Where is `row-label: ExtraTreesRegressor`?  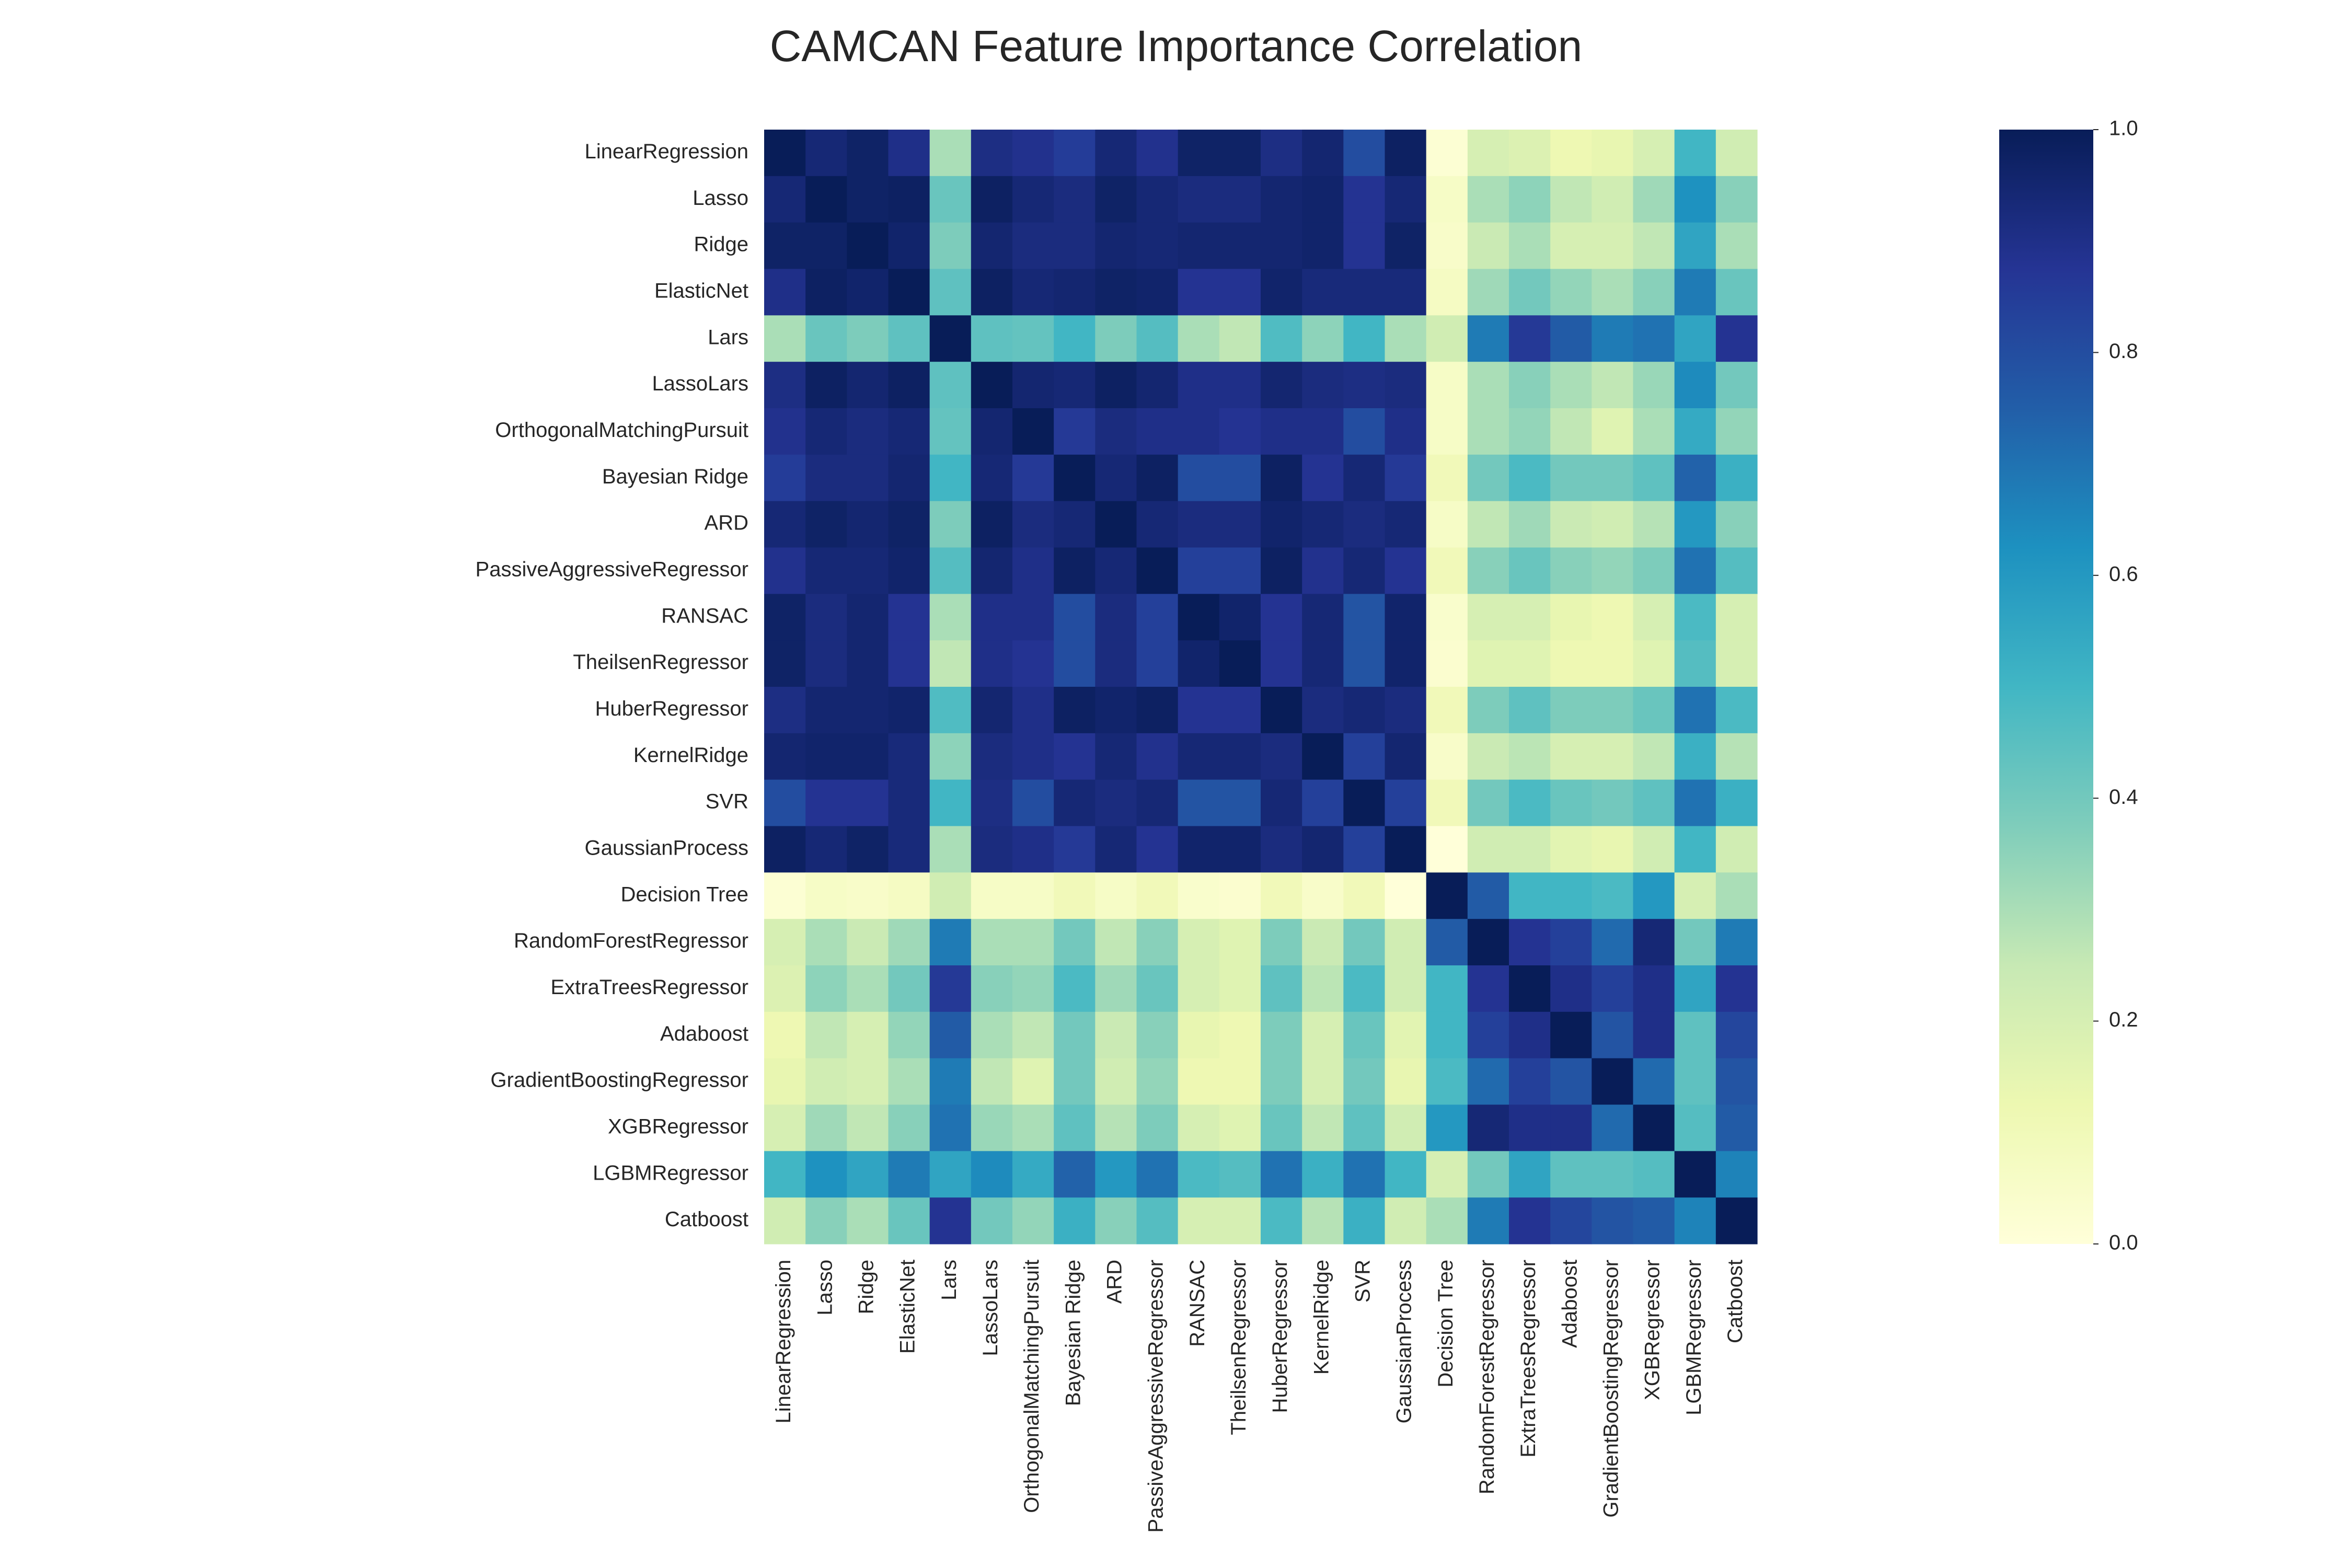 row-label: ExtraTreesRegressor is located at coordinates (649, 987).